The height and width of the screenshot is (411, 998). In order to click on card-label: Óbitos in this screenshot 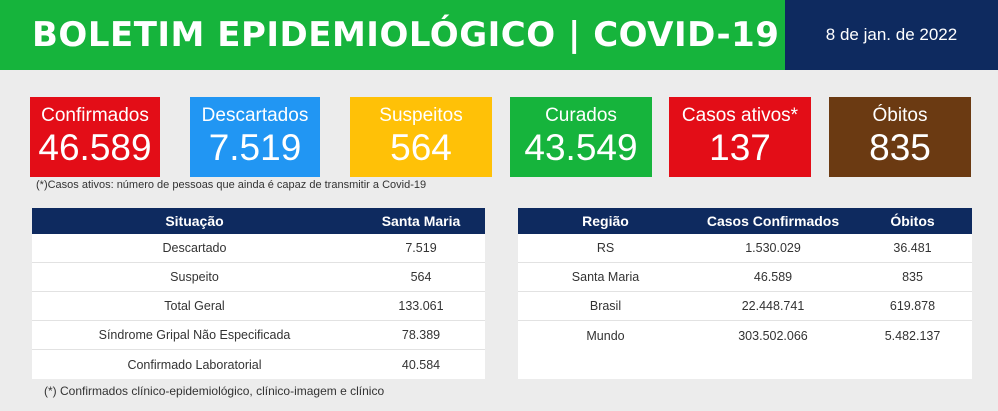, I will do `click(900, 115)`.